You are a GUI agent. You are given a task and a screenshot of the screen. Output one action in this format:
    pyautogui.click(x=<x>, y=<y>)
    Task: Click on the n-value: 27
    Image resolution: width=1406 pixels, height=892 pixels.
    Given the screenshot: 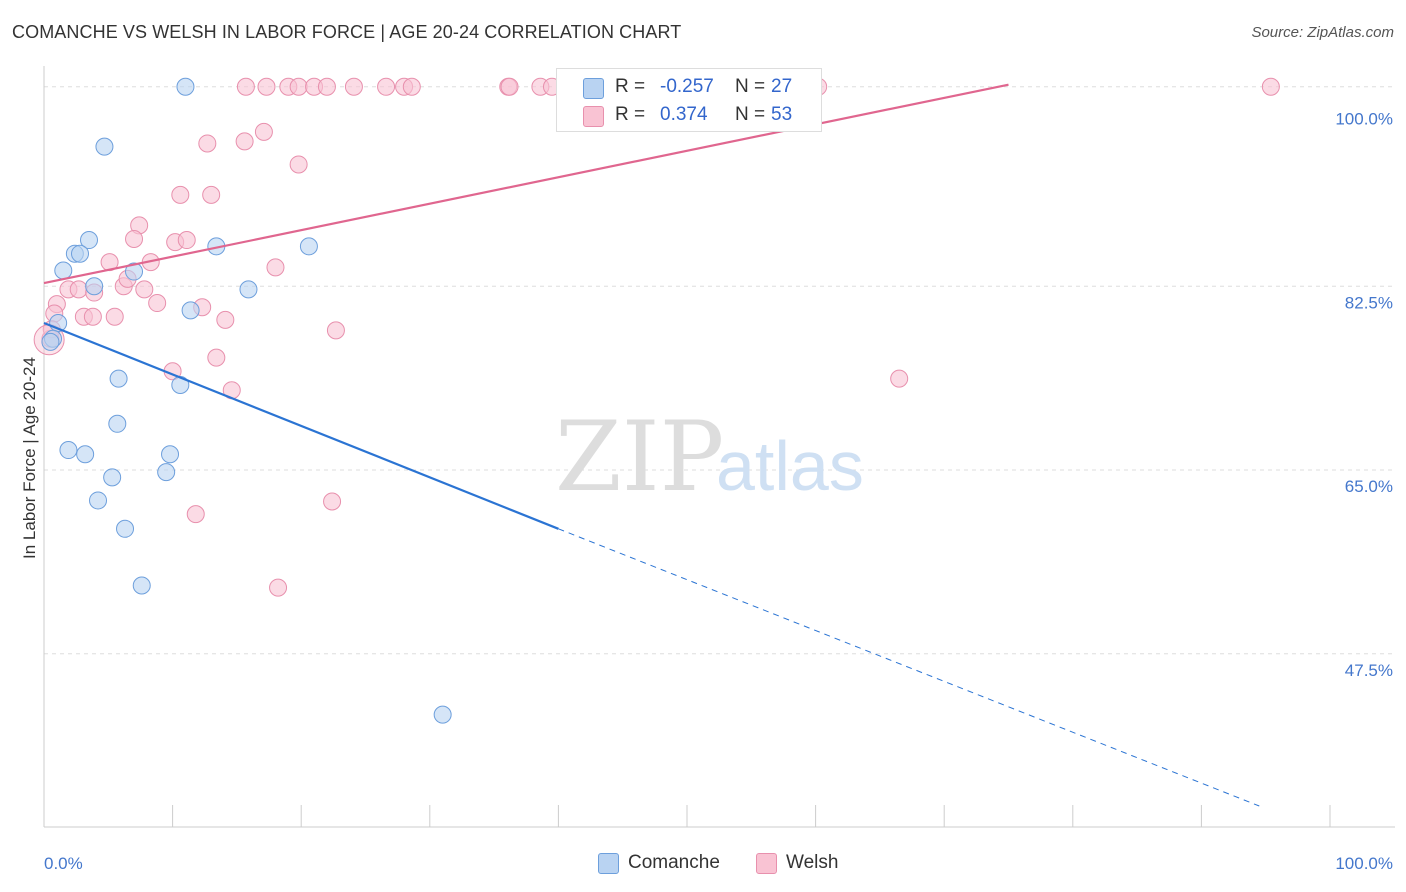 What is the action you would take?
    pyautogui.click(x=782, y=86)
    